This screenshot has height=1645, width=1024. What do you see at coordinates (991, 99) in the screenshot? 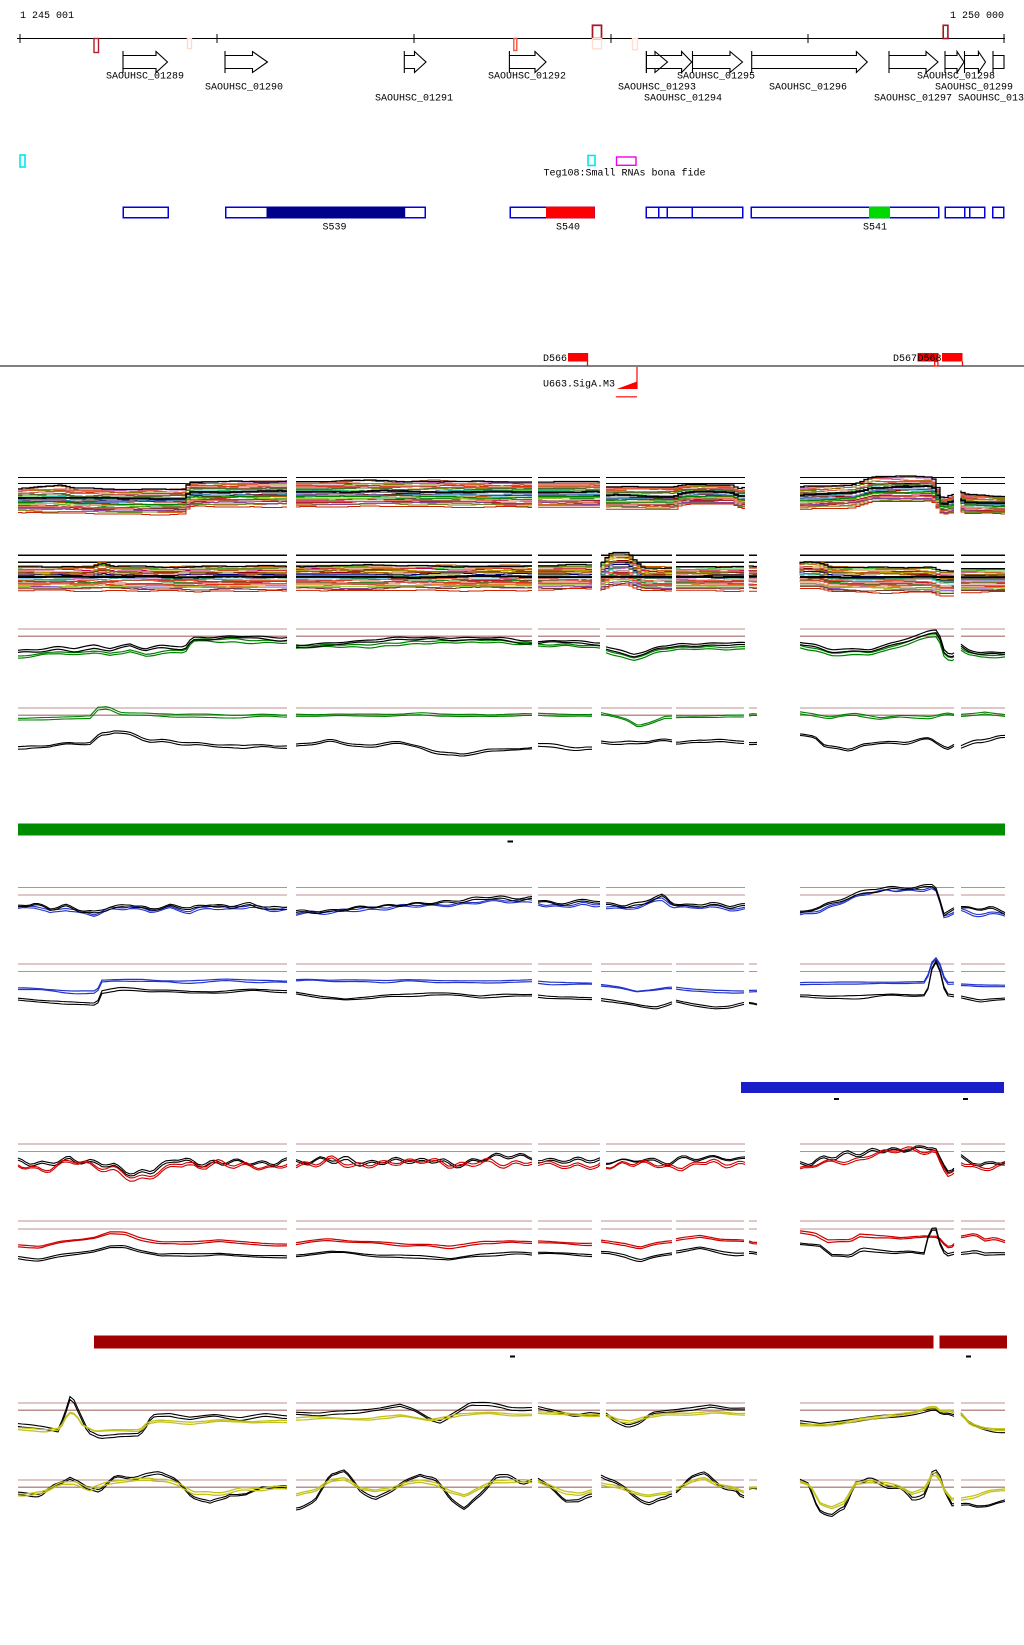
I see `svg-text: SAOUHSC_013` at bounding box center [991, 99].